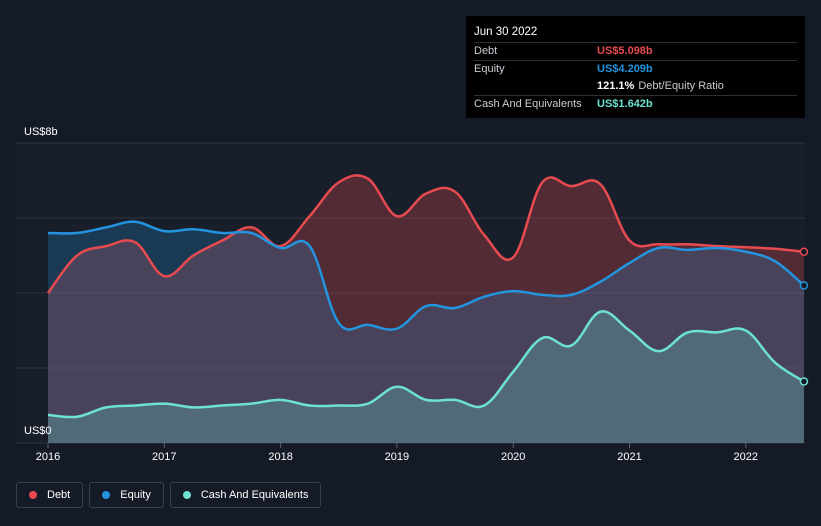 This screenshot has height=526, width=821. What do you see at coordinates (59, 495) in the screenshot?
I see `legend-debt-label: Debt` at bounding box center [59, 495].